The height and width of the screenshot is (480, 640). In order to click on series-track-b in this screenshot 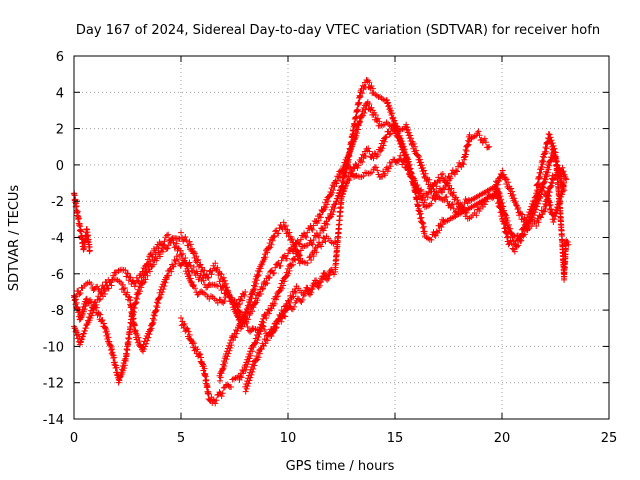, I will do `click(205, 302)`.